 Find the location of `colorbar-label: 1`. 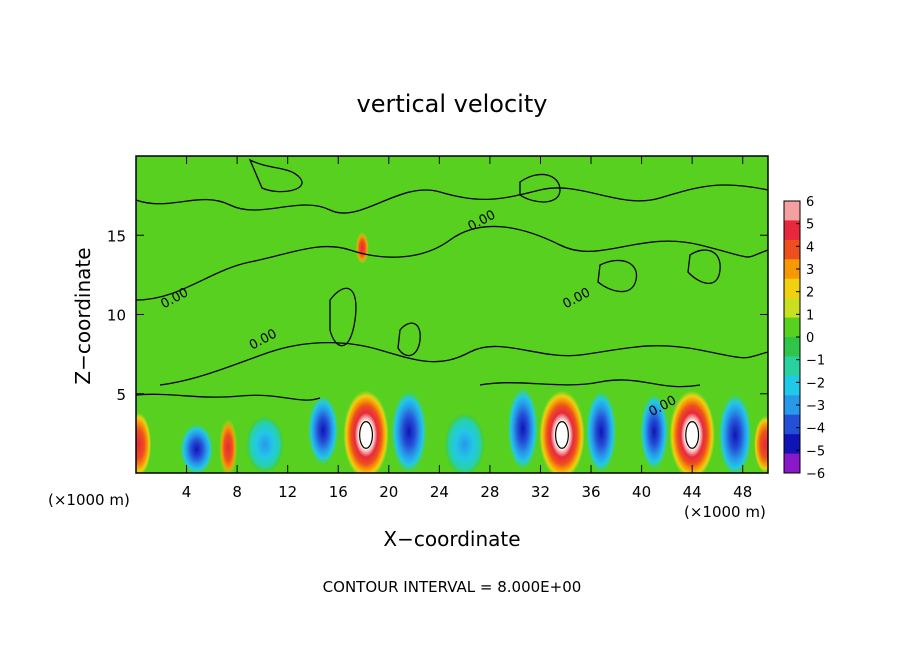

colorbar-label: 1 is located at coordinates (810, 315).